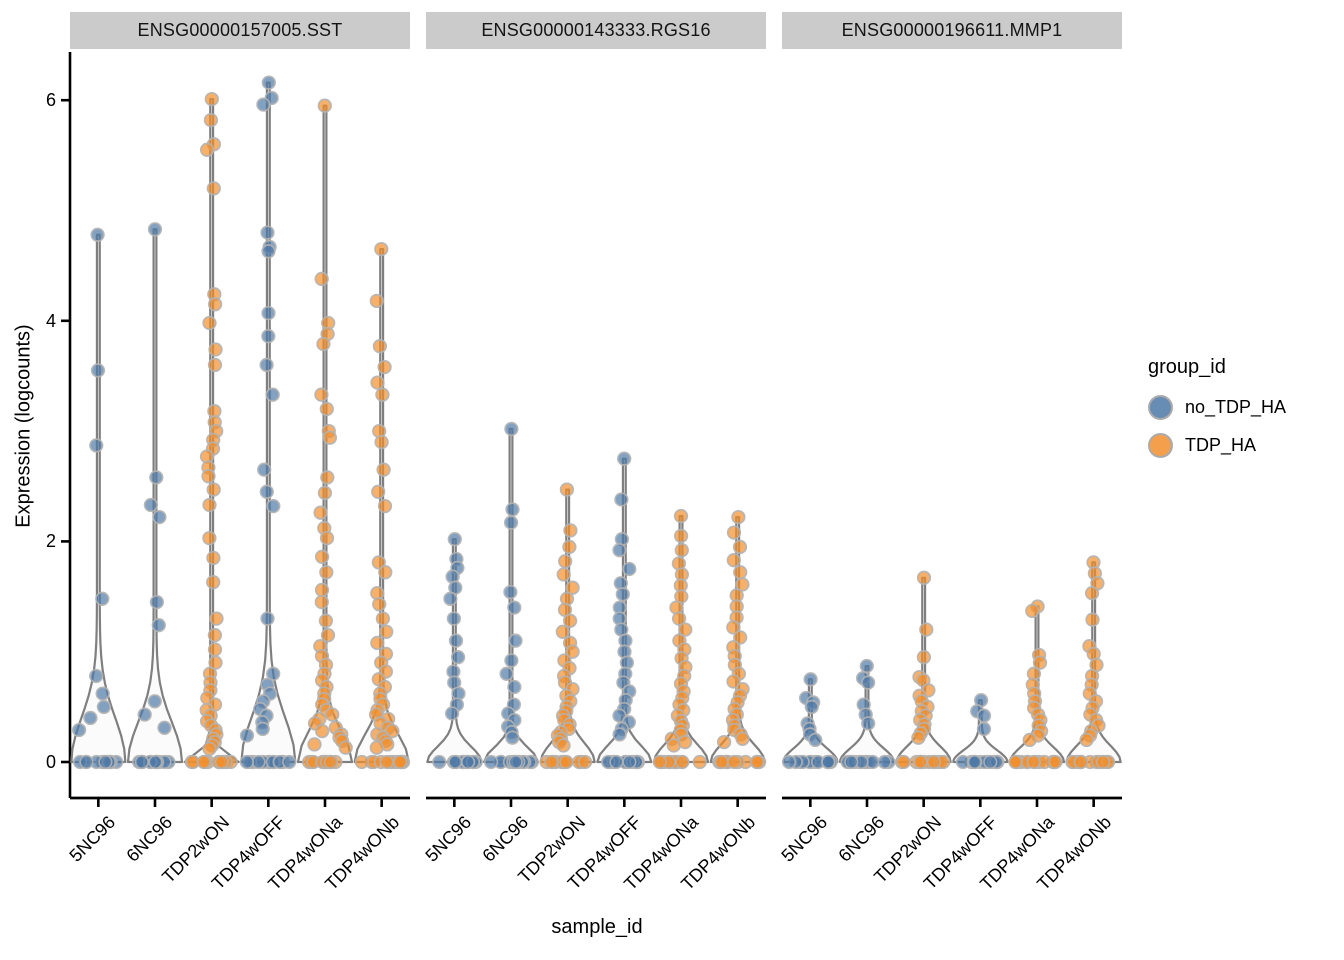 The height and width of the screenshot is (960, 1344). I want to click on y-tick-label-0: 0, so click(50, 762).